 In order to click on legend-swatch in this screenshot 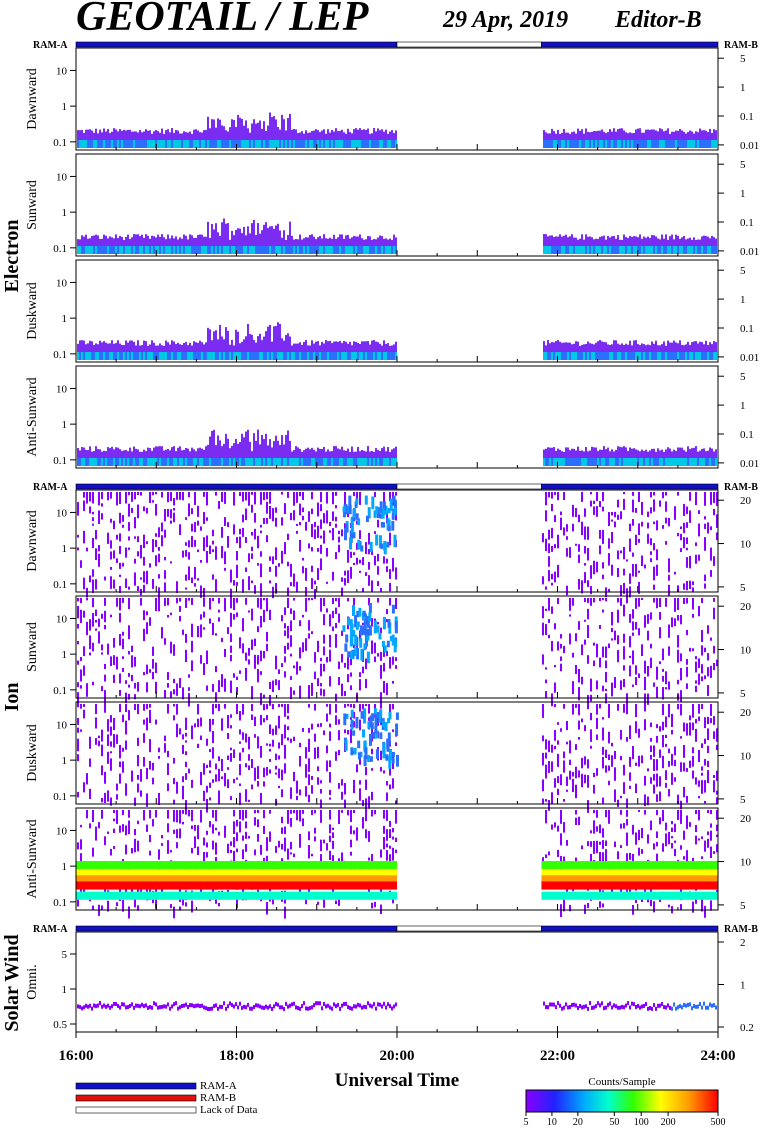, I will do `click(136, 1086)`.